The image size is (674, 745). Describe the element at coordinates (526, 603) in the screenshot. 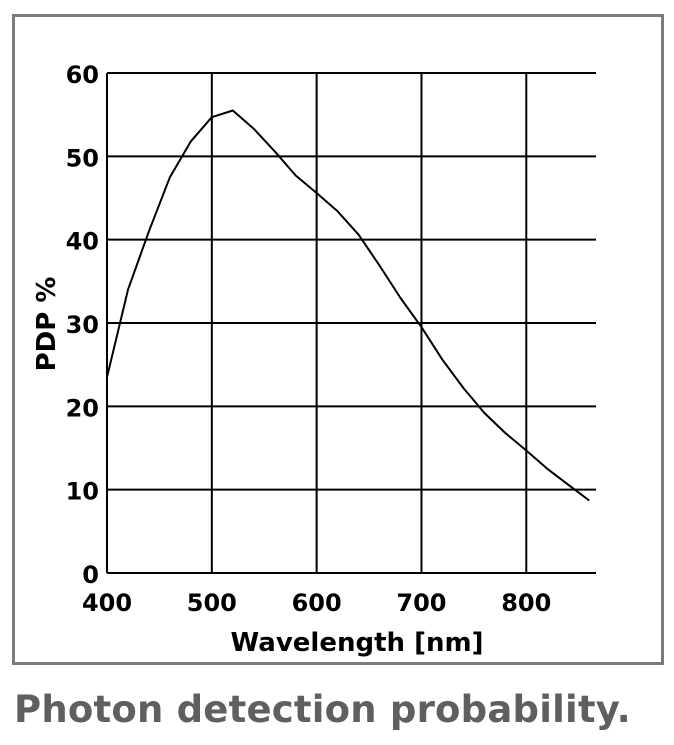

I see `x-tick-label: 800` at that location.